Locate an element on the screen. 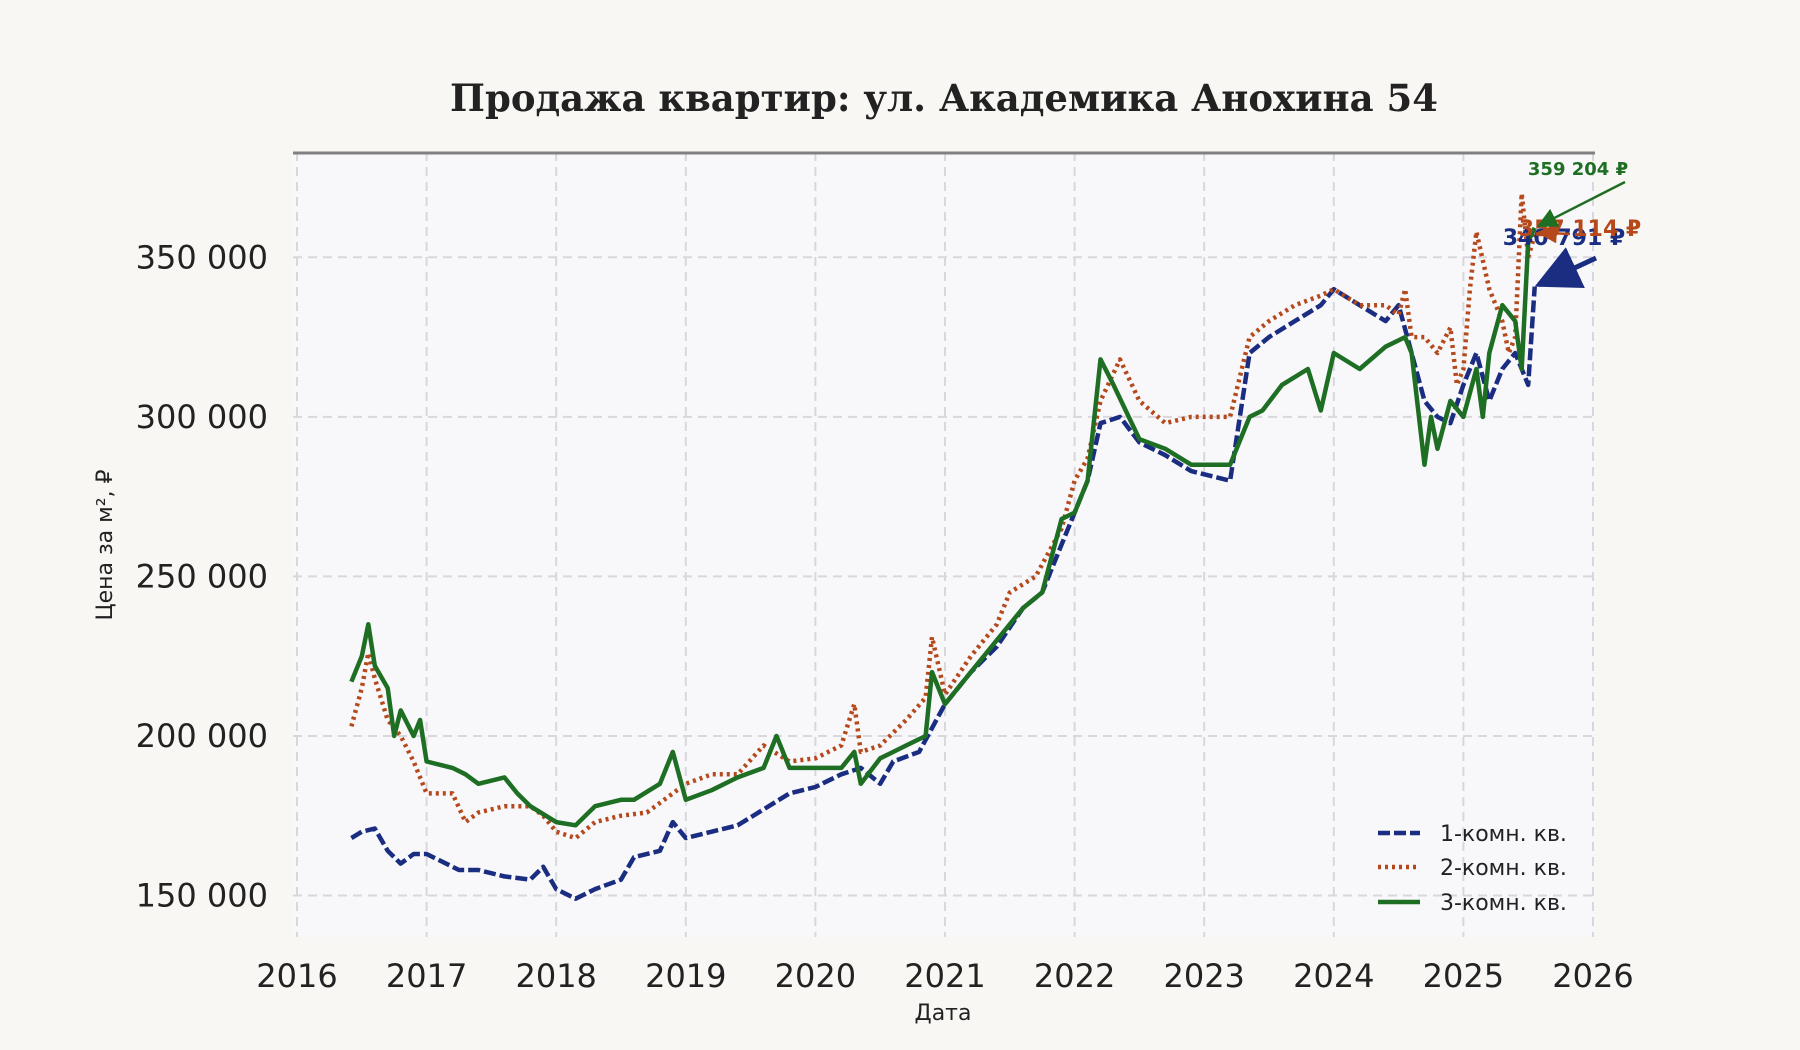 This screenshot has height=1050, width=1800. annotations: 340 791 ₽357 114 ₽ 359 204 ₽ is located at coordinates (1572, 223).